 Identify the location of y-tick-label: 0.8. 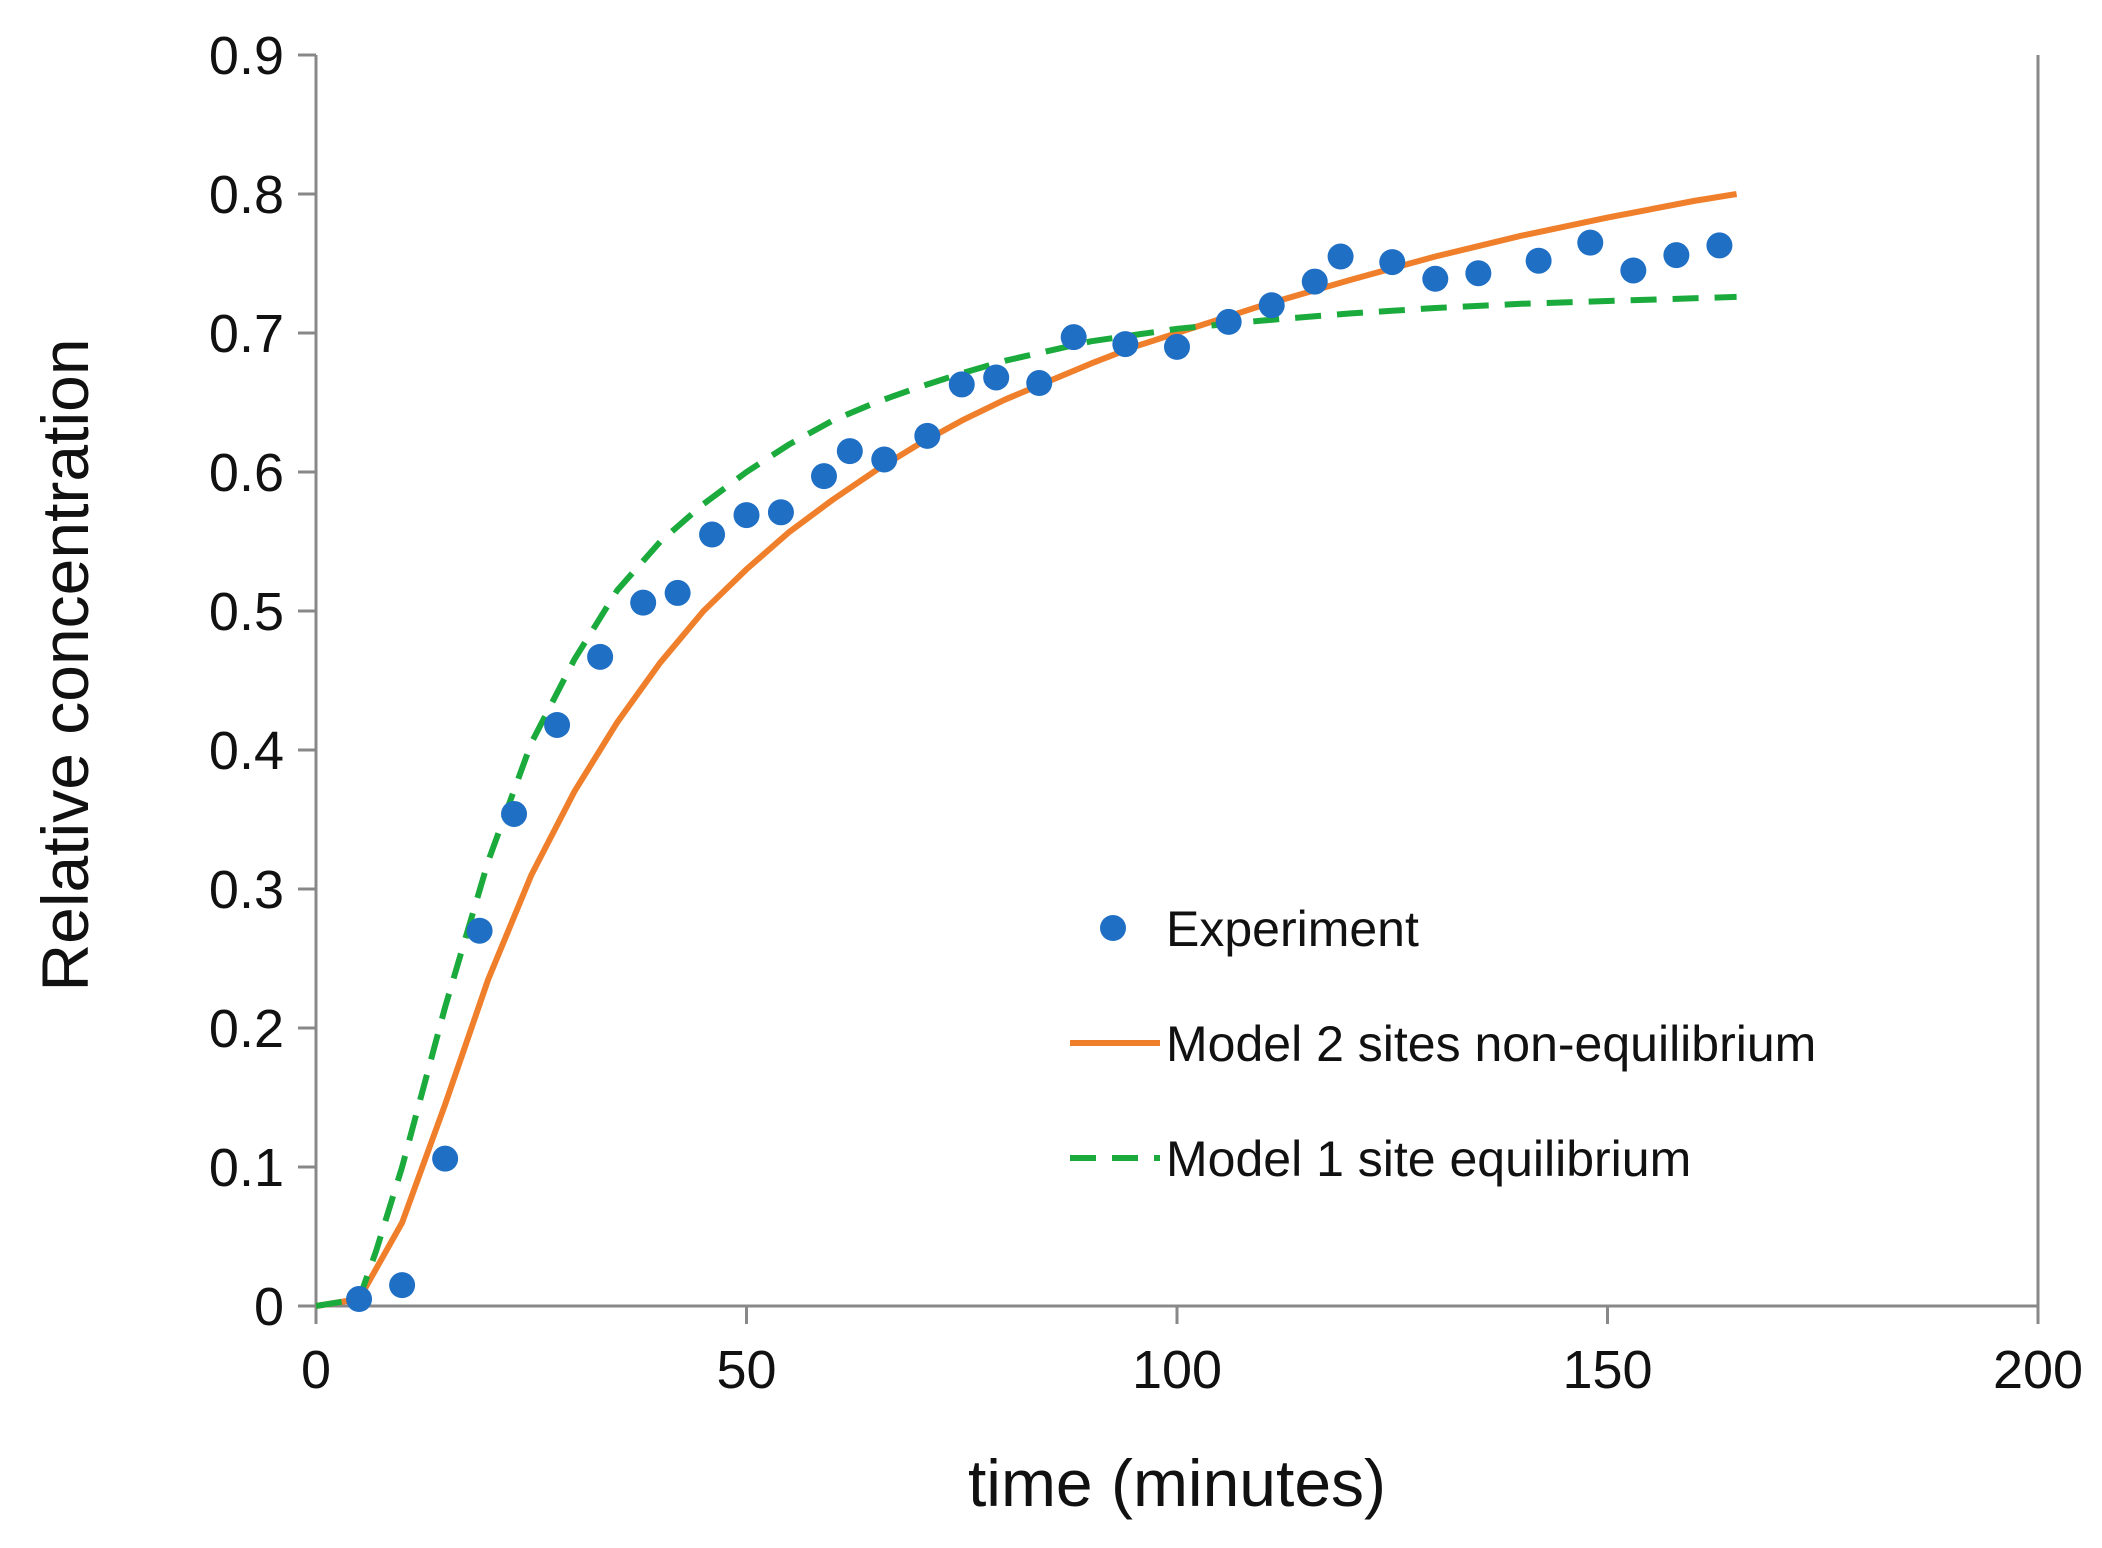
(246, 195).